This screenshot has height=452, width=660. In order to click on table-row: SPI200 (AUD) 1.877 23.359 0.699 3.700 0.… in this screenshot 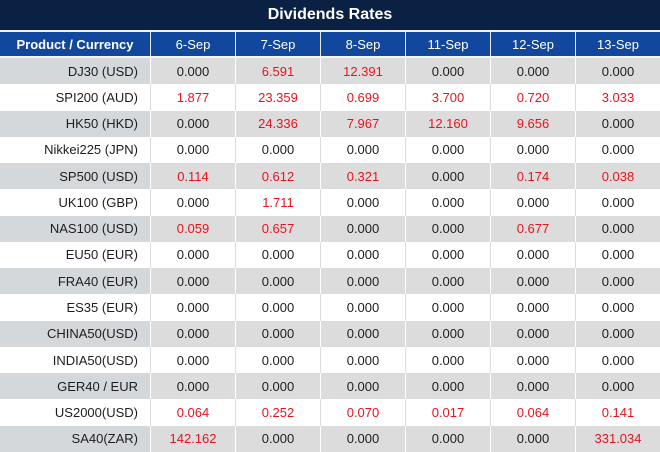, I will do `click(330, 97)`.